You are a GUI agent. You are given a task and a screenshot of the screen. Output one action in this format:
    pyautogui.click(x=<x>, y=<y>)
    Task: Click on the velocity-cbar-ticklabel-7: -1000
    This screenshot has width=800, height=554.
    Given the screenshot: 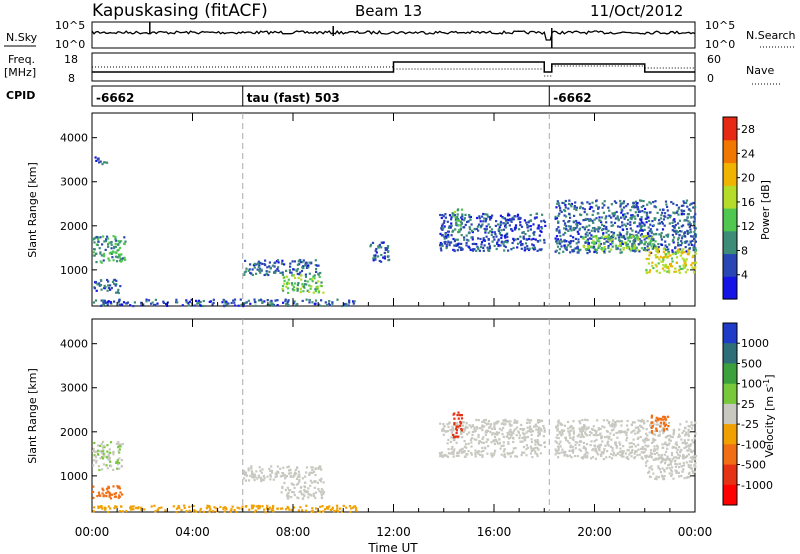 What is the action you would take?
    pyautogui.click(x=757, y=485)
    